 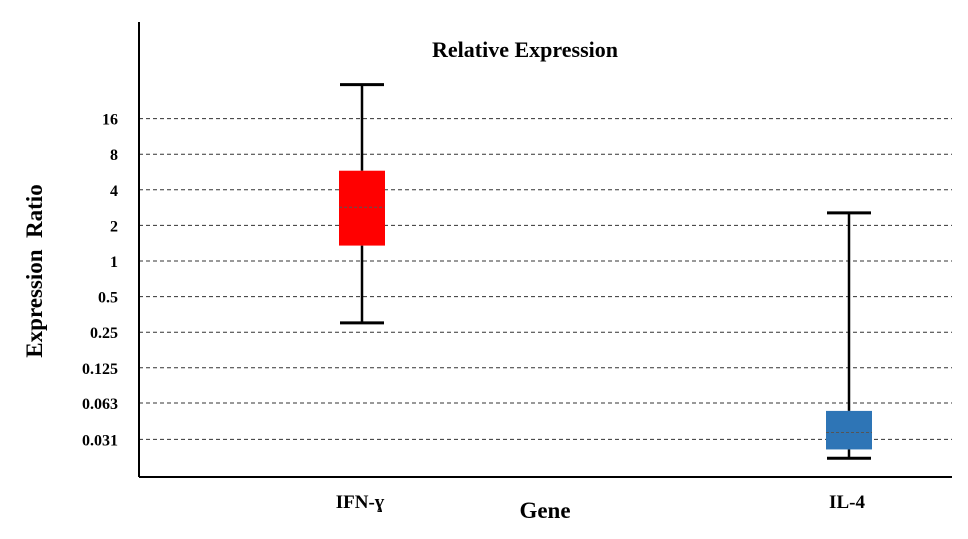 I want to click on y-tick-label: 16, so click(x=110, y=120).